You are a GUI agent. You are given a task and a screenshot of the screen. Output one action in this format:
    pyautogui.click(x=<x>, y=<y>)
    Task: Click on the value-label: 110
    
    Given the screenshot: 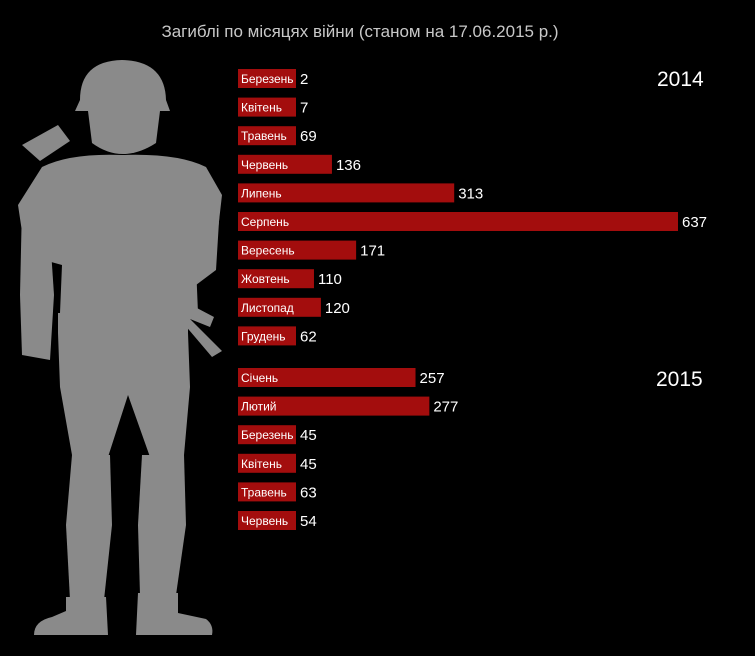 What is the action you would take?
    pyautogui.click(x=330, y=279)
    